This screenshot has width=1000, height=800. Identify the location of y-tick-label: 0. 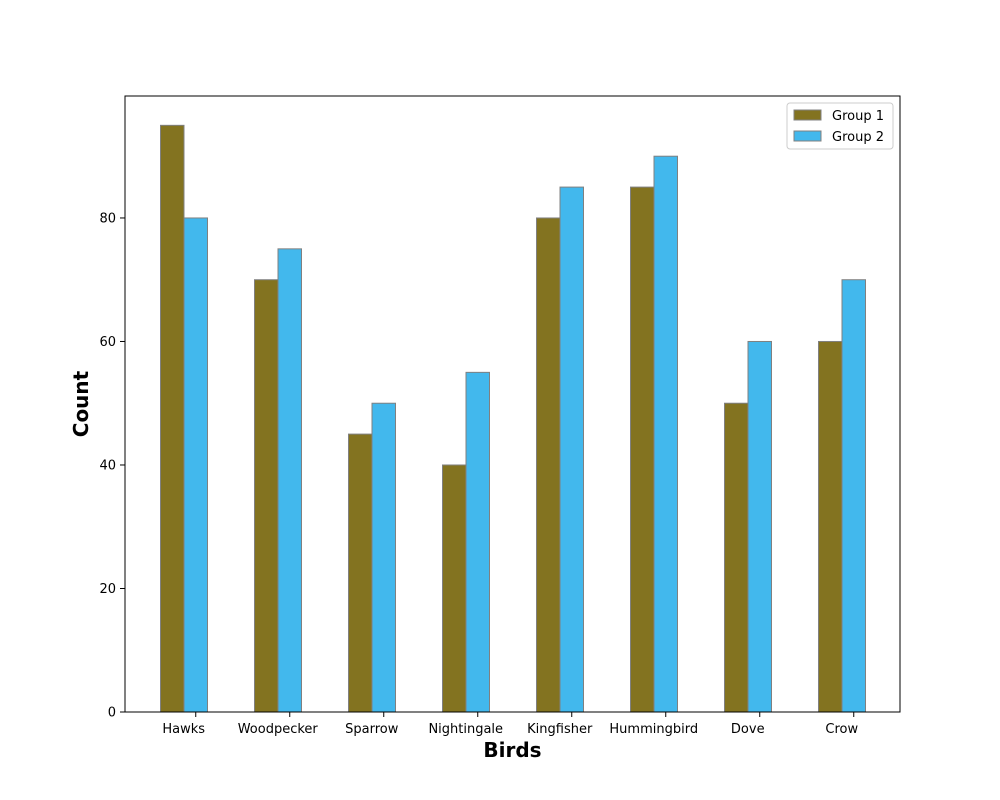
(112, 713).